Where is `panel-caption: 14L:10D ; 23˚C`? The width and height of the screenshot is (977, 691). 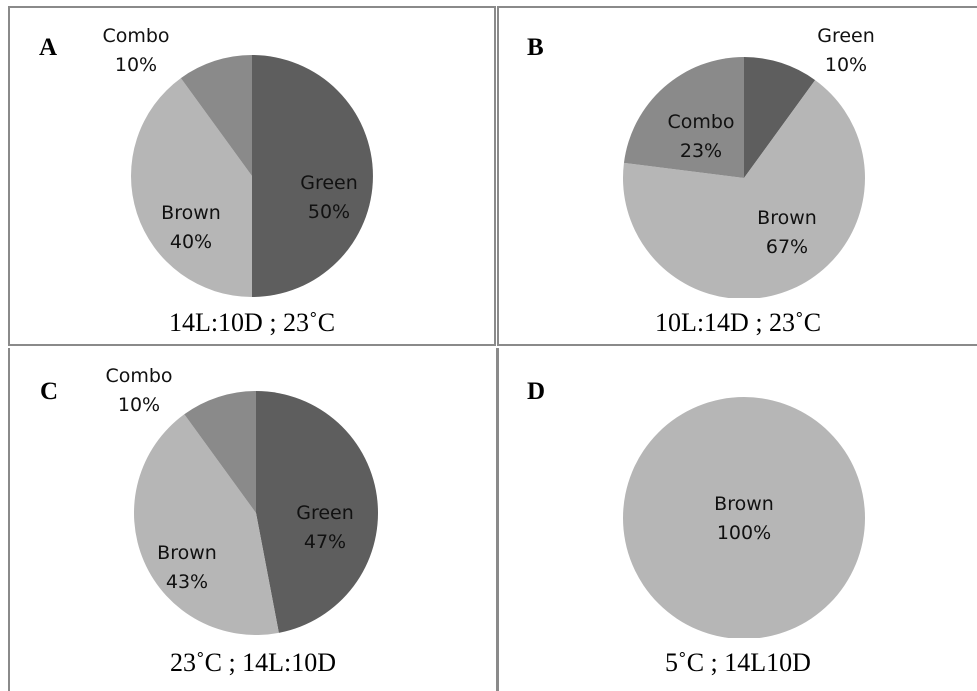
panel-caption: 14L:10D ; 23˚C is located at coordinates (252, 322).